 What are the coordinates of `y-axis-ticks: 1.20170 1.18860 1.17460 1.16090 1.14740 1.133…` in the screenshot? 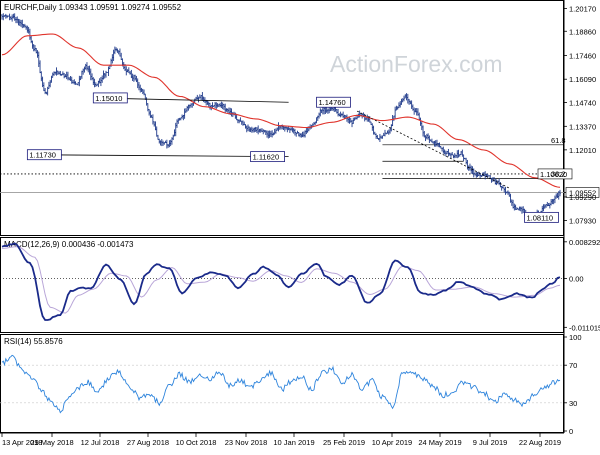 It's located at (582, 220).